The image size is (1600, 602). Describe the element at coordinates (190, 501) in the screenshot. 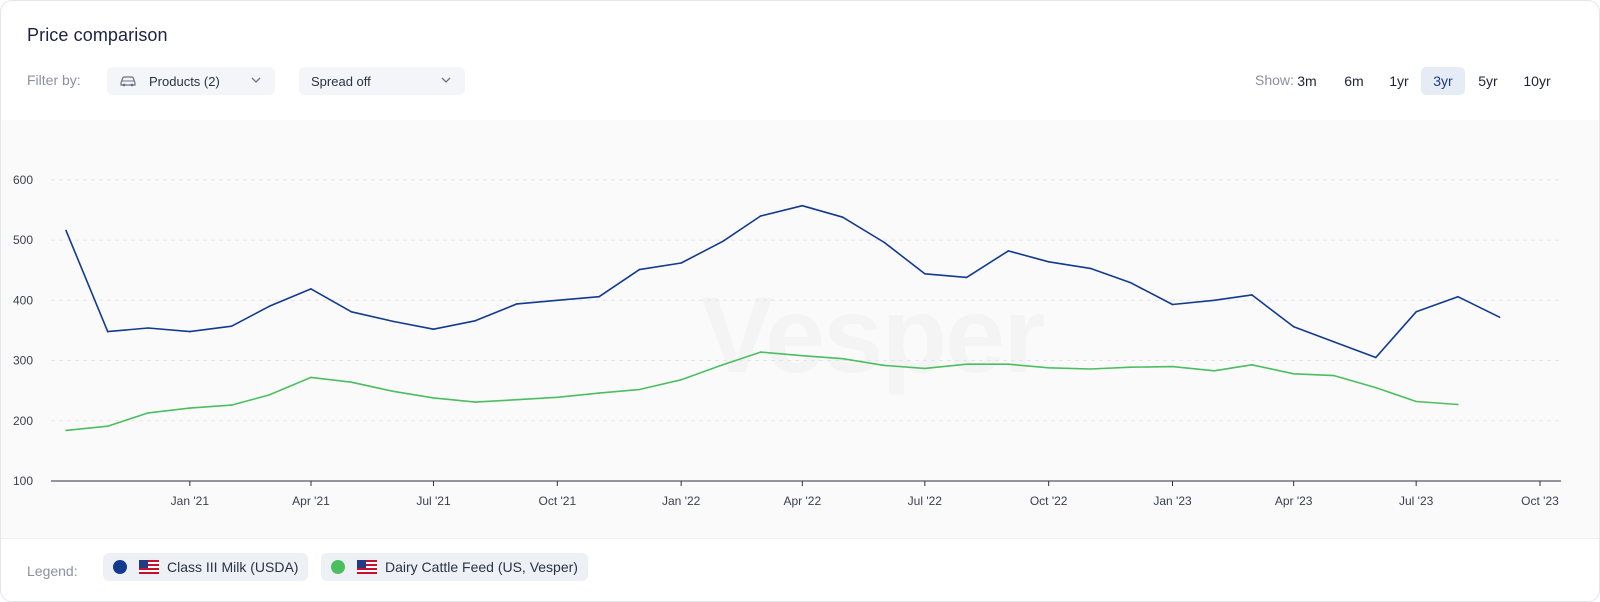

I see `x-tick-label: Jan '21` at that location.